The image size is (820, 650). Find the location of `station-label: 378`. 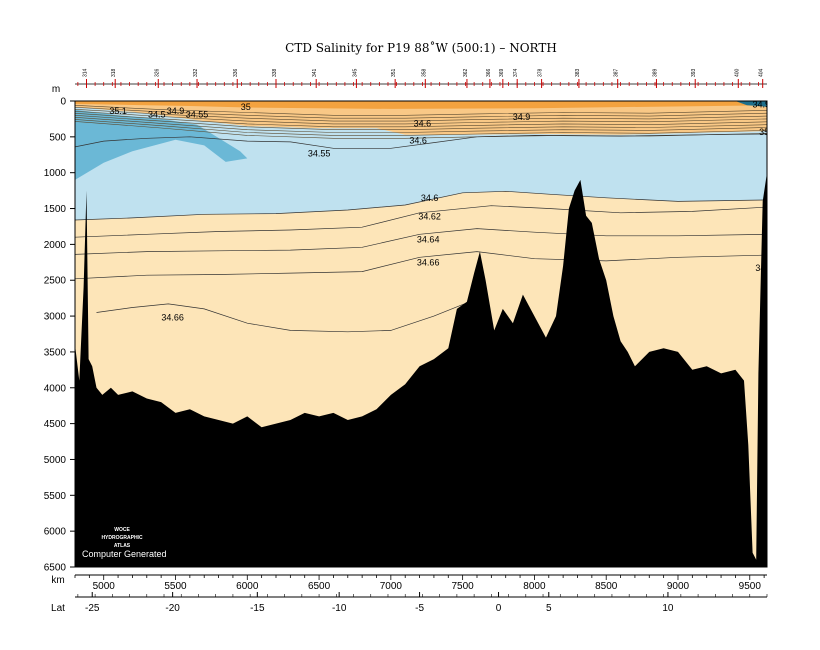

station-label: 378 is located at coordinates (541, 72).